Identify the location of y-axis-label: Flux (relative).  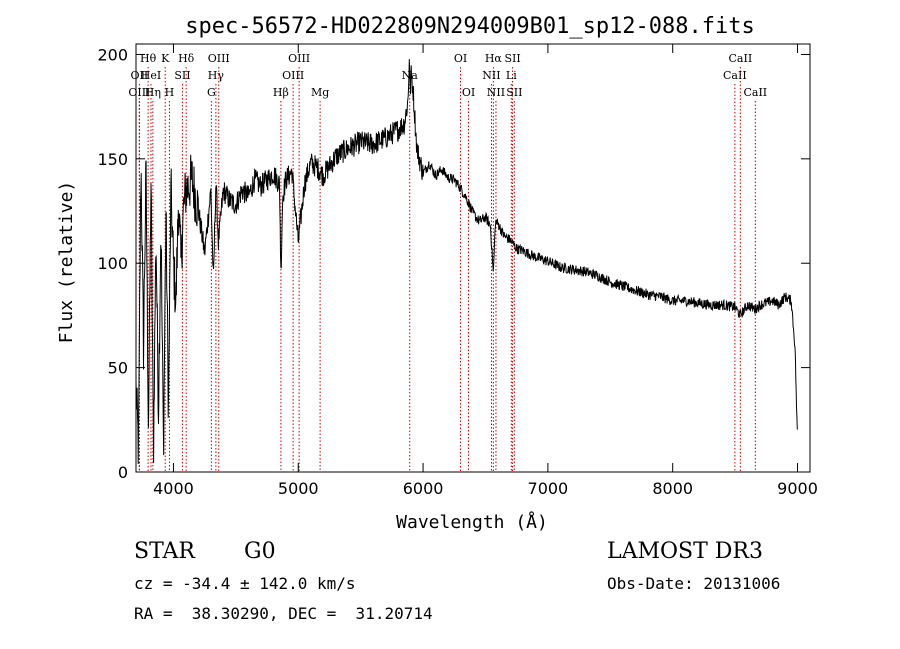
(66, 262).